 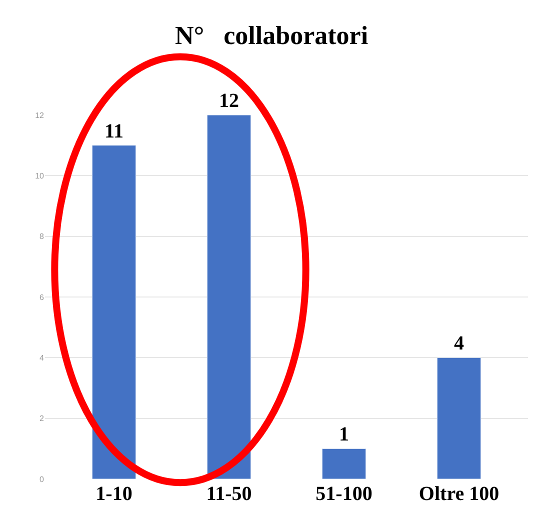 What do you see at coordinates (344, 494) in the screenshot?
I see `x-tick-label: 51-100` at bounding box center [344, 494].